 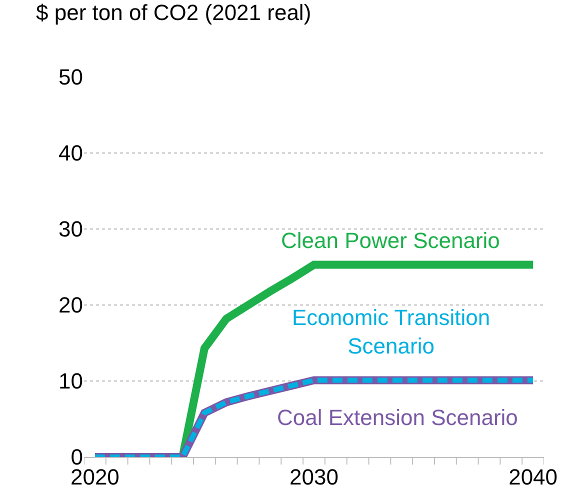 What do you see at coordinates (70, 381) in the screenshot?
I see `y-tick-label: 10` at bounding box center [70, 381].